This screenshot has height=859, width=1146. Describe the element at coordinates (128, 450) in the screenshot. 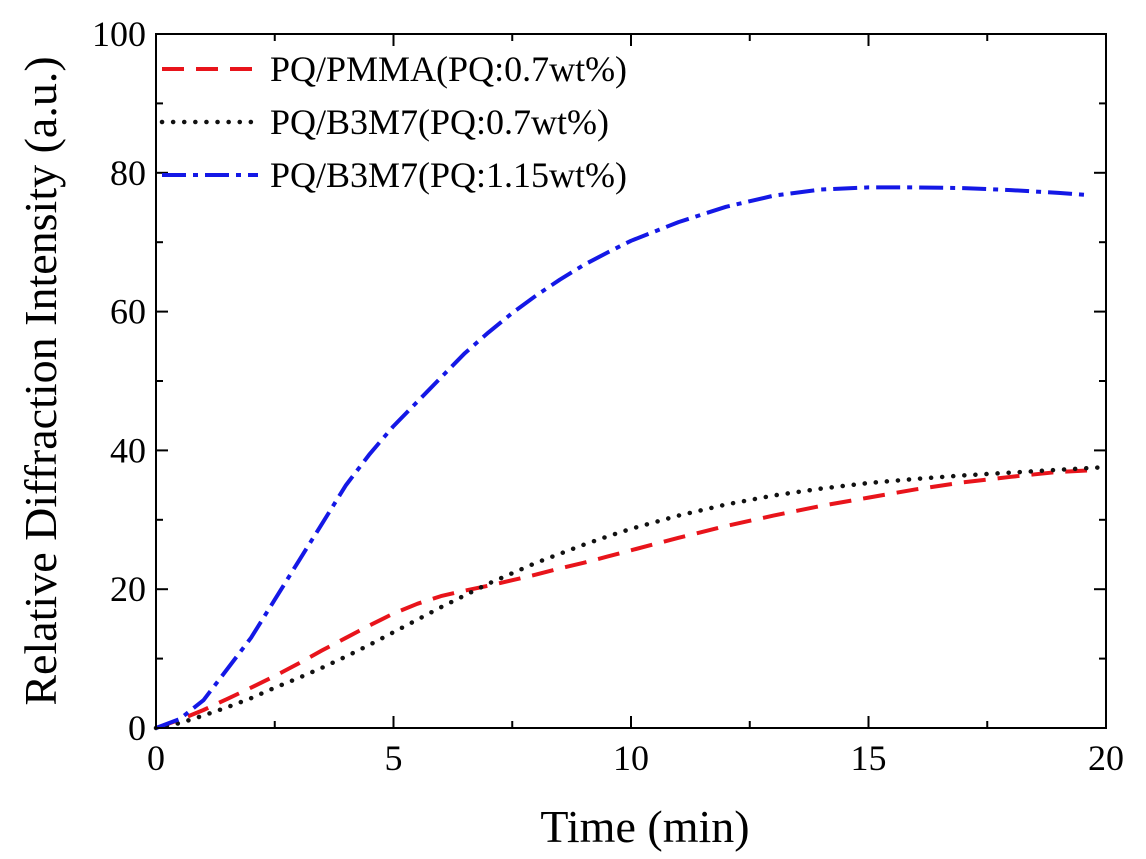

I see `y-tick-label: 40` at that location.